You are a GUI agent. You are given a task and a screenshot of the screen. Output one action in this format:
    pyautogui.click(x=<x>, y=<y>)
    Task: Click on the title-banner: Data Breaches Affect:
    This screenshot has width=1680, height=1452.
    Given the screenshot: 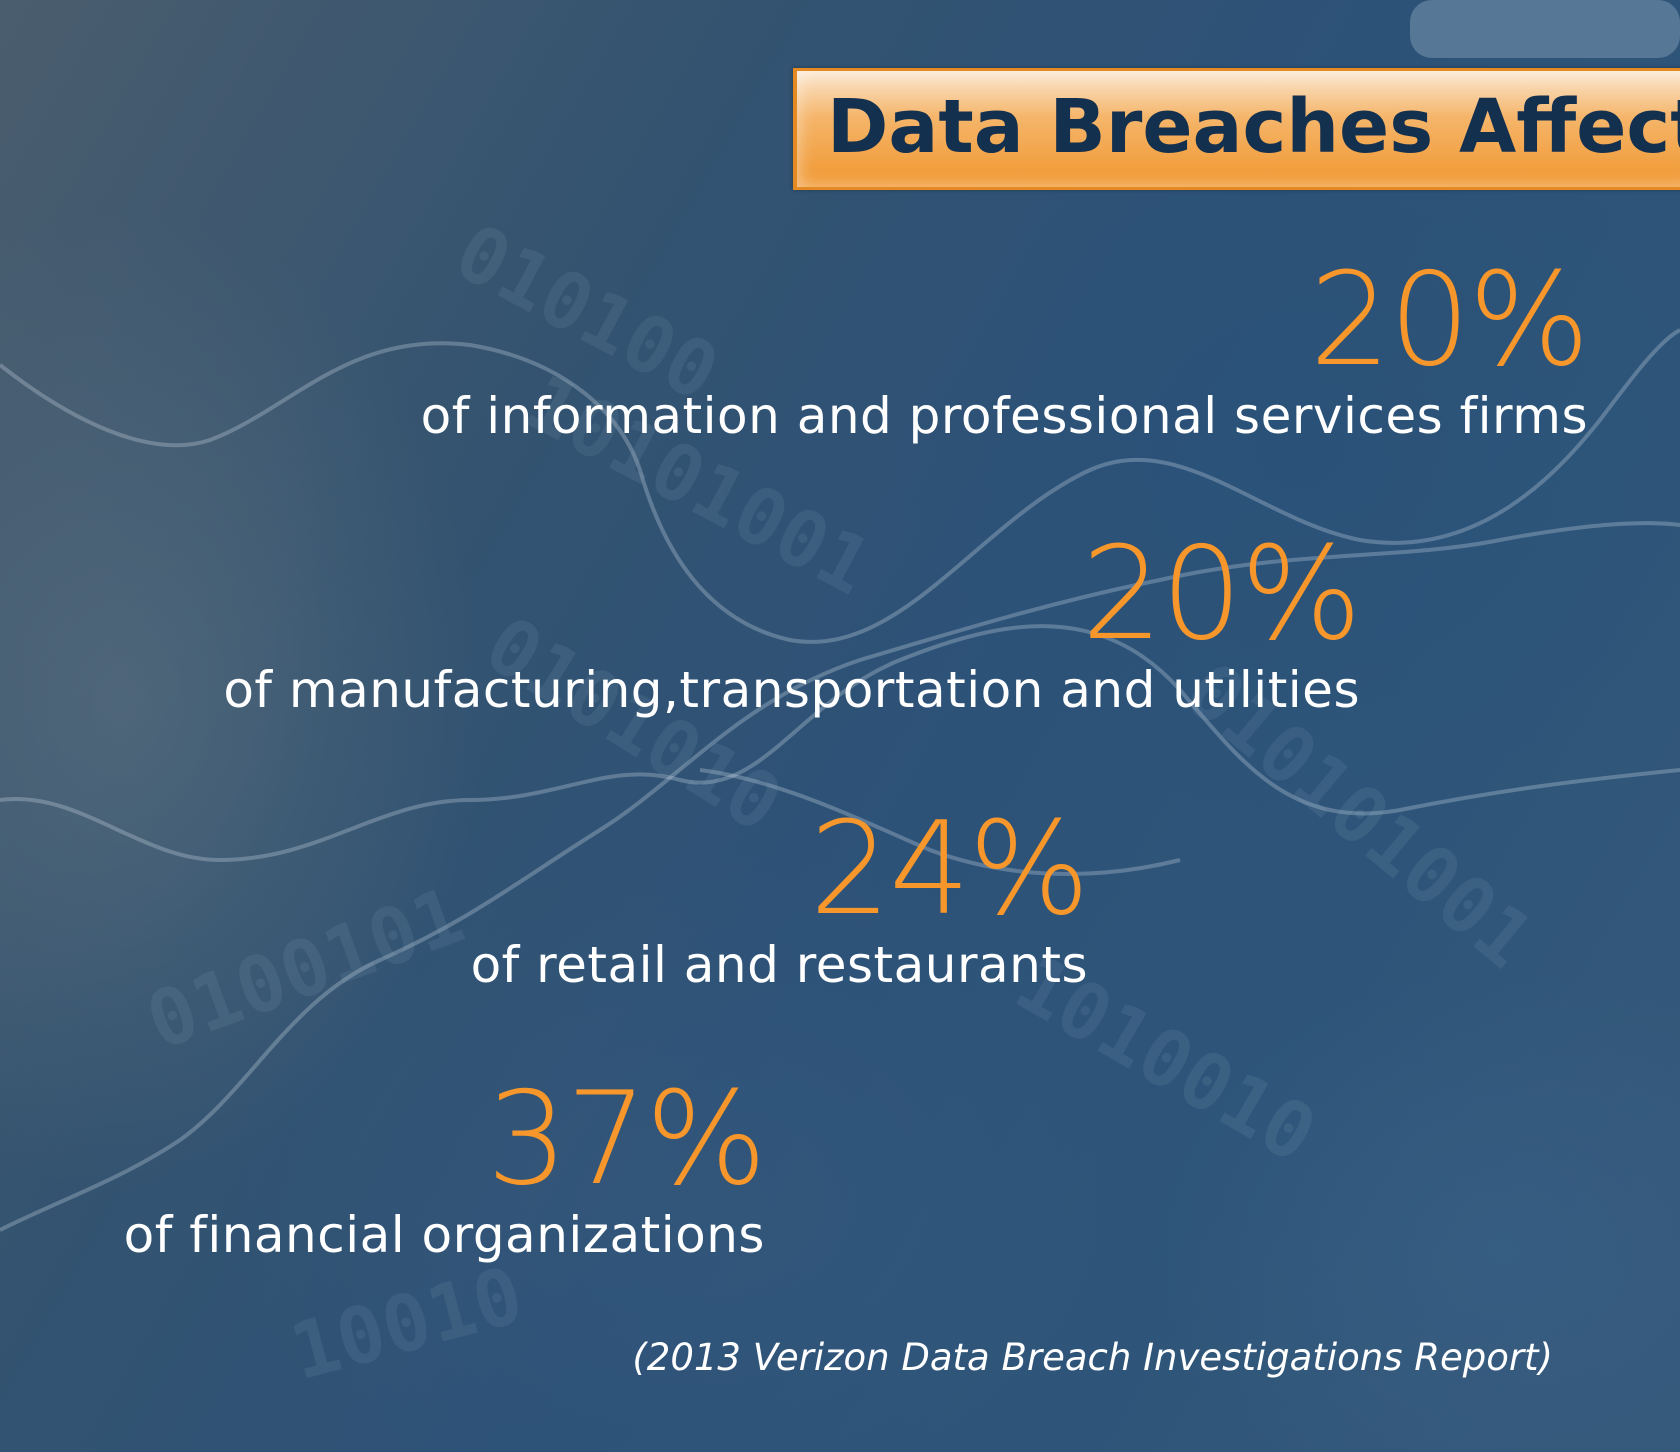 What is the action you would take?
    pyautogui.click(x=1236, y=129)
    